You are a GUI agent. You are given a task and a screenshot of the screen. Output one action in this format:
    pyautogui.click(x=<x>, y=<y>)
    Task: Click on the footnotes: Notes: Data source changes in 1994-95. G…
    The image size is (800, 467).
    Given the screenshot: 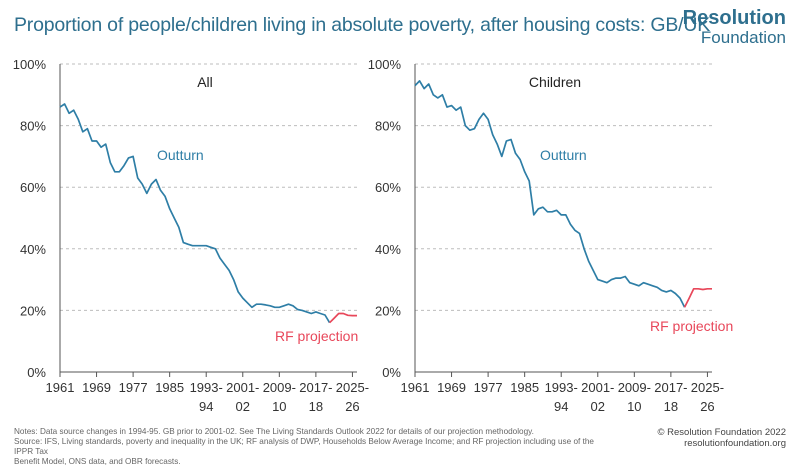 What is the action you would take?
    pyautogui.click(x=314, y=447)
    